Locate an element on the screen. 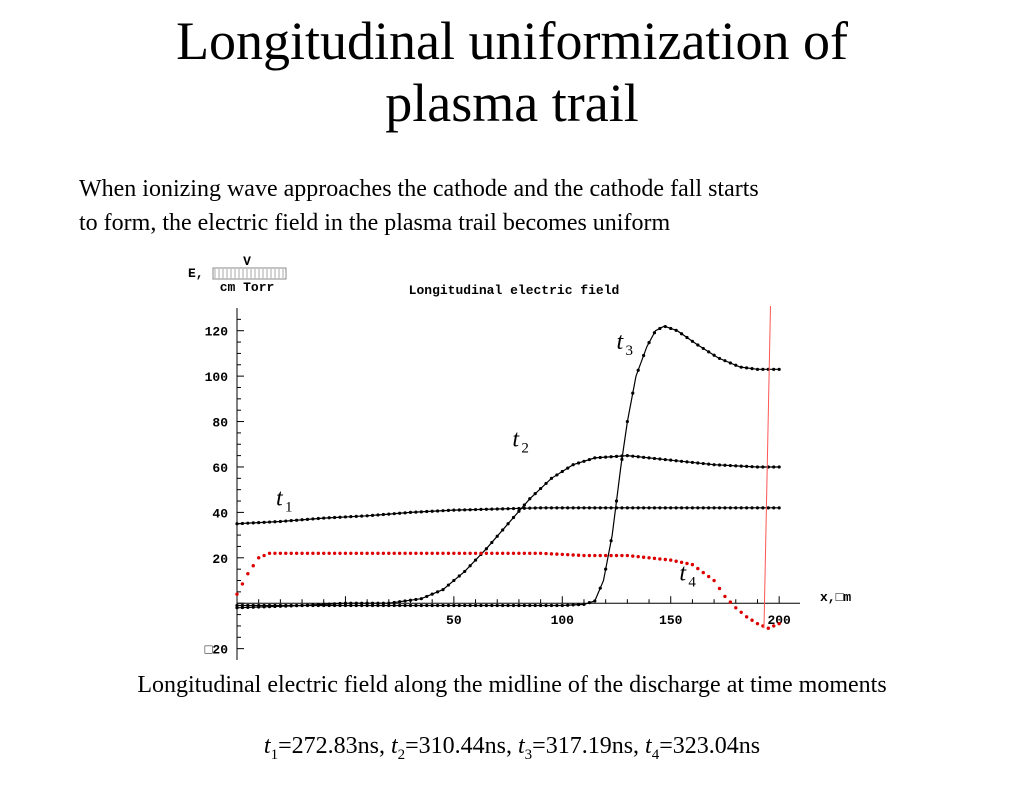 Image resolution: width=1024 pixels, height=791 pixels. time-moment-2: t2=310.44ns is located at coordinates (448, 748).